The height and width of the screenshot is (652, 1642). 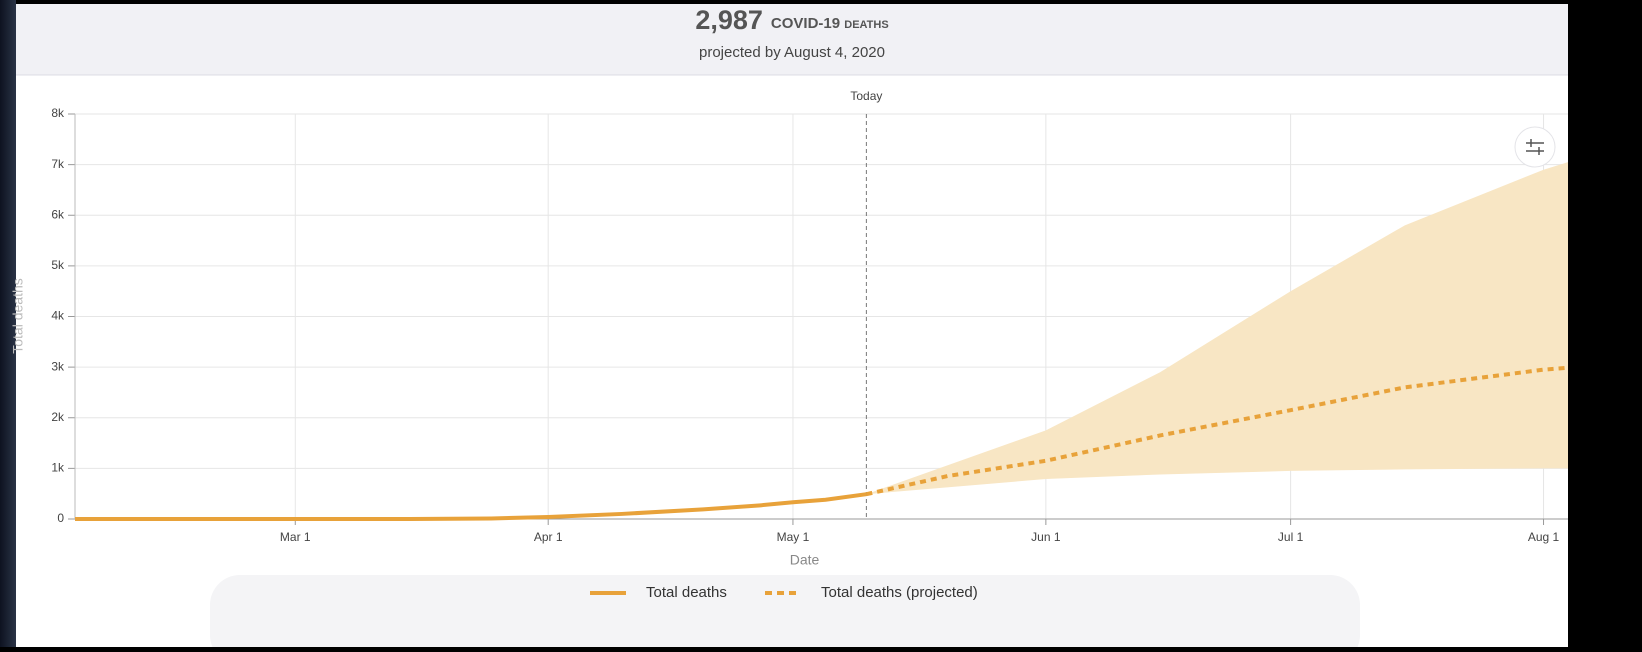 I want to click on header-band, so click(x=792, y=39).